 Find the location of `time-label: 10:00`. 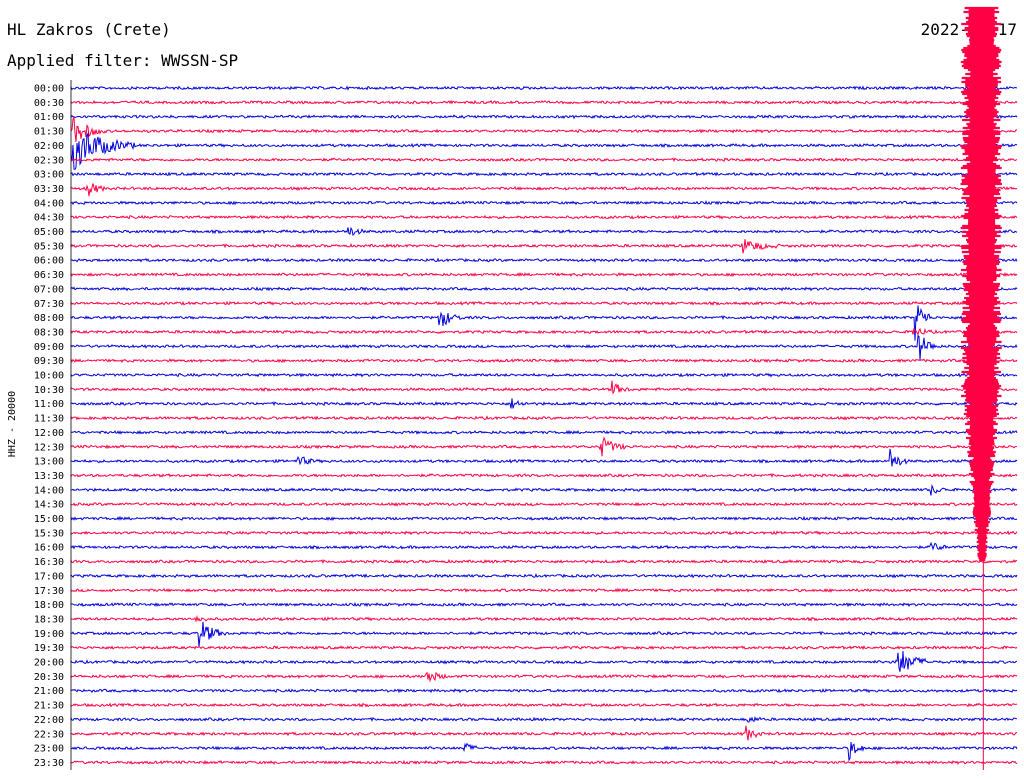

time-label: 10:00 is located at coordinates (49, 376).